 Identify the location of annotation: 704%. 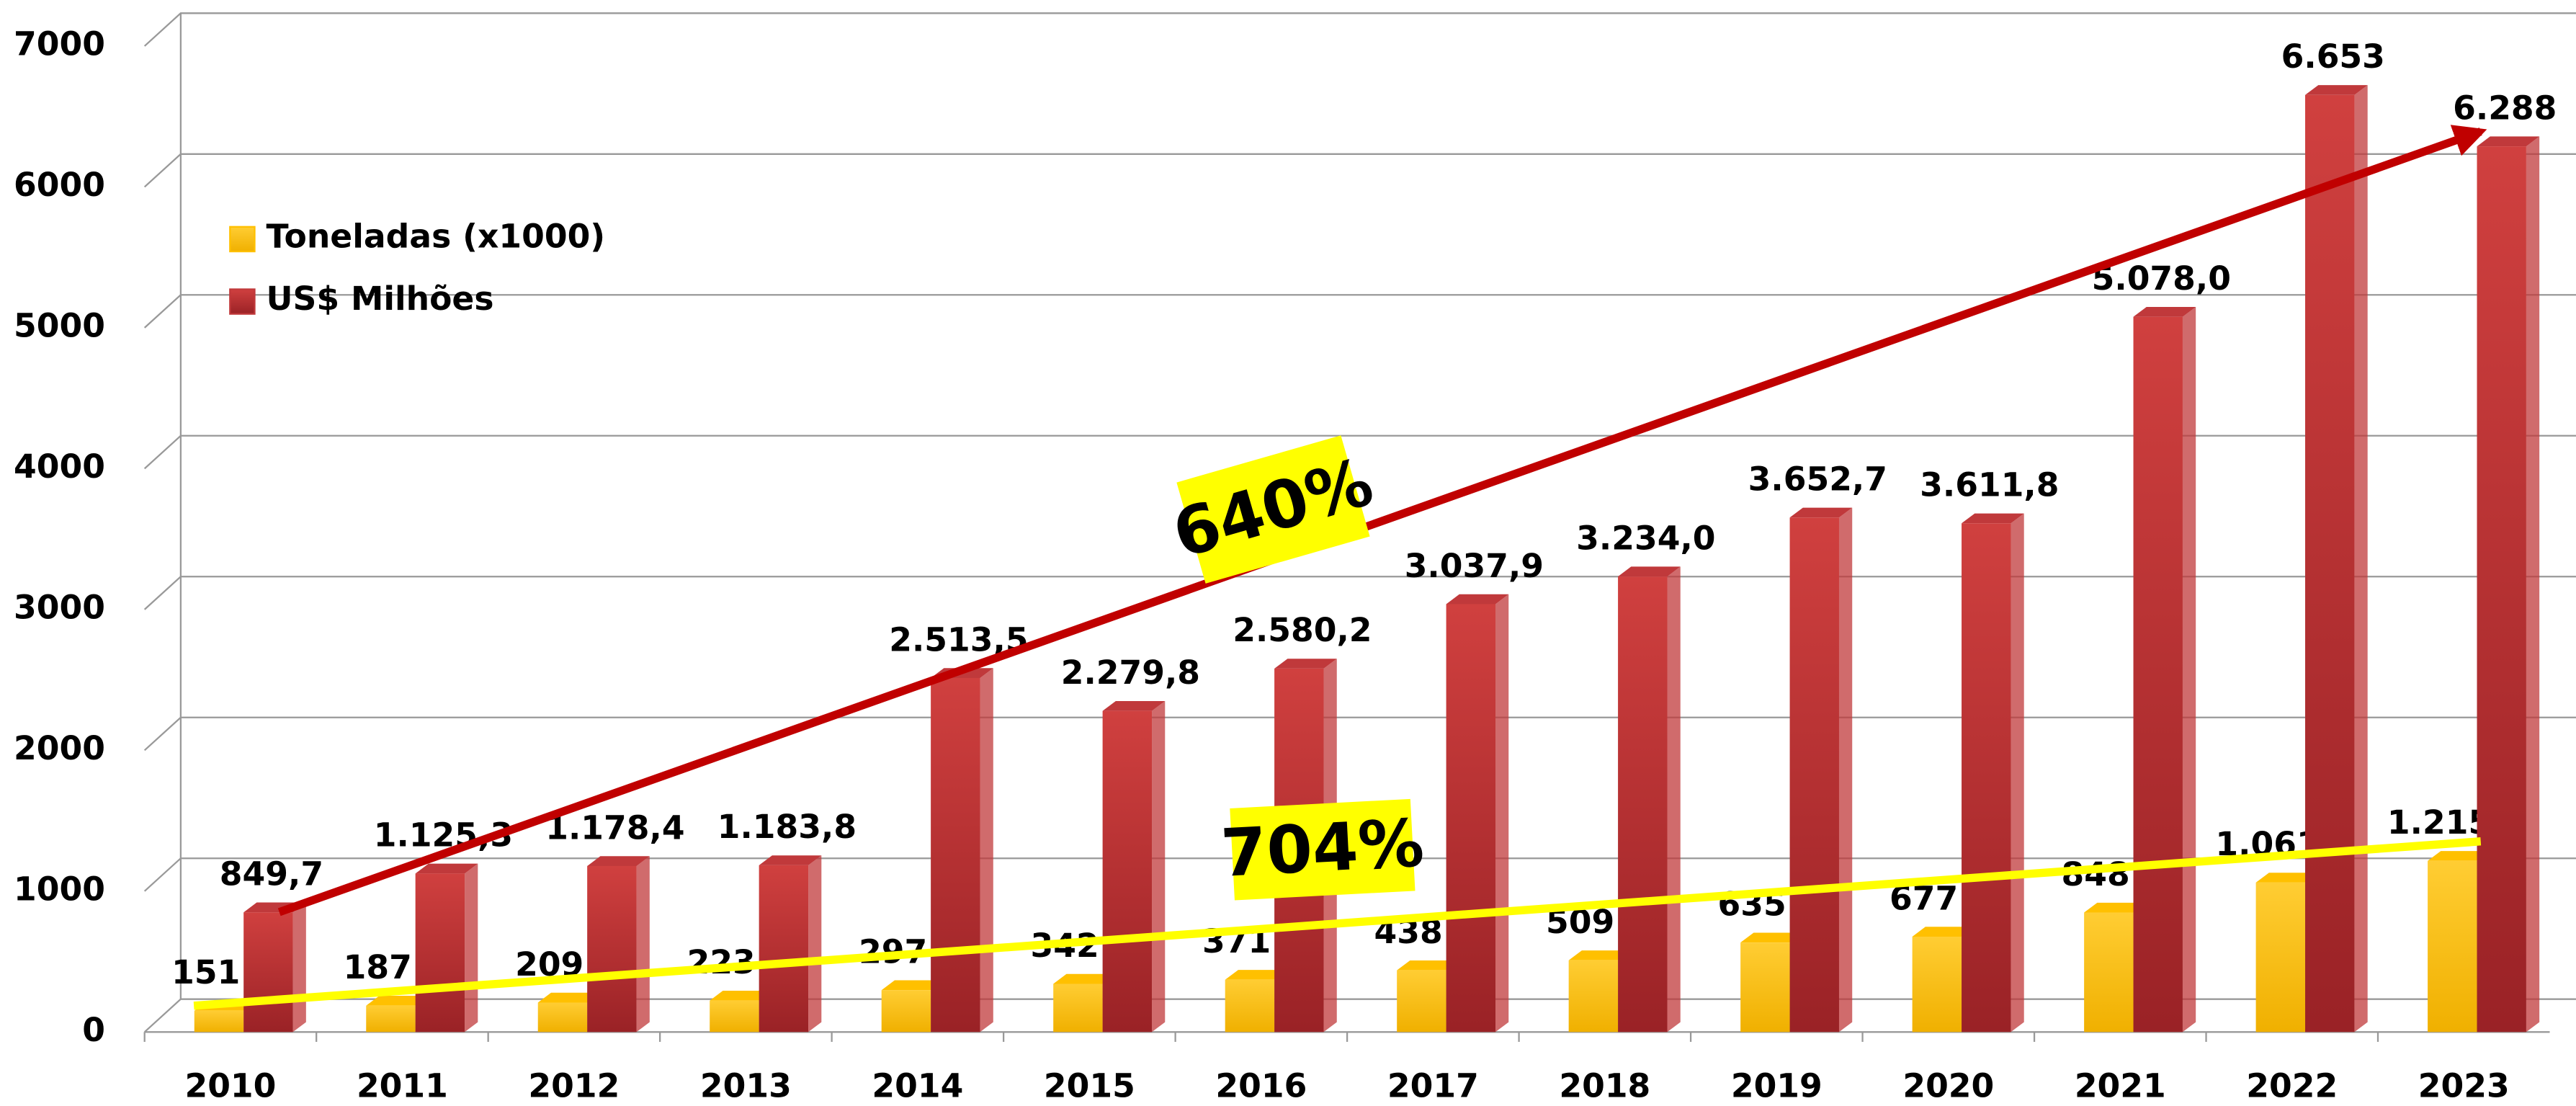
(1322, 848).